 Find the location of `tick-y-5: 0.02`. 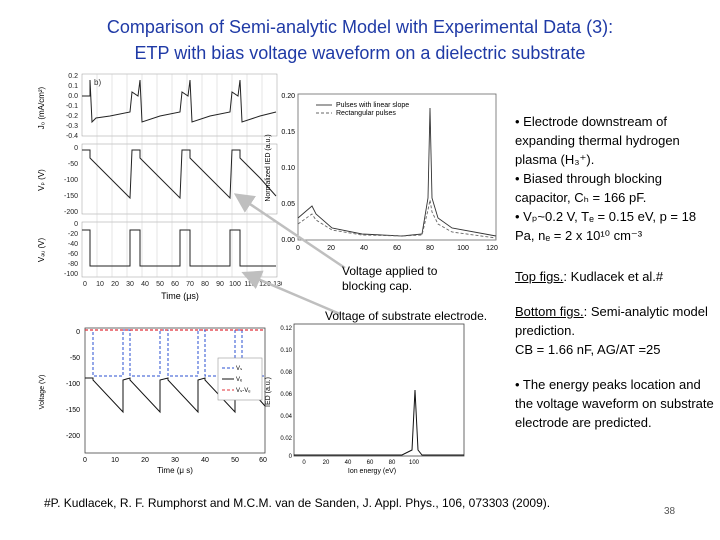

tick-y-5: 0.02 is located at coordinates (286, 439).